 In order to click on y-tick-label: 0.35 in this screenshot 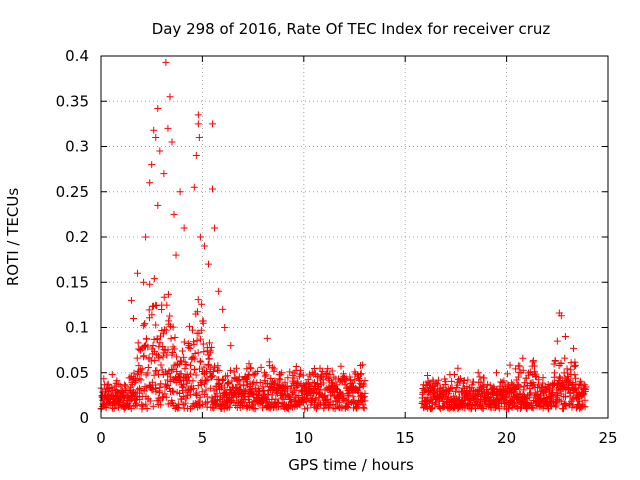, I will do `click(72, 101)`.